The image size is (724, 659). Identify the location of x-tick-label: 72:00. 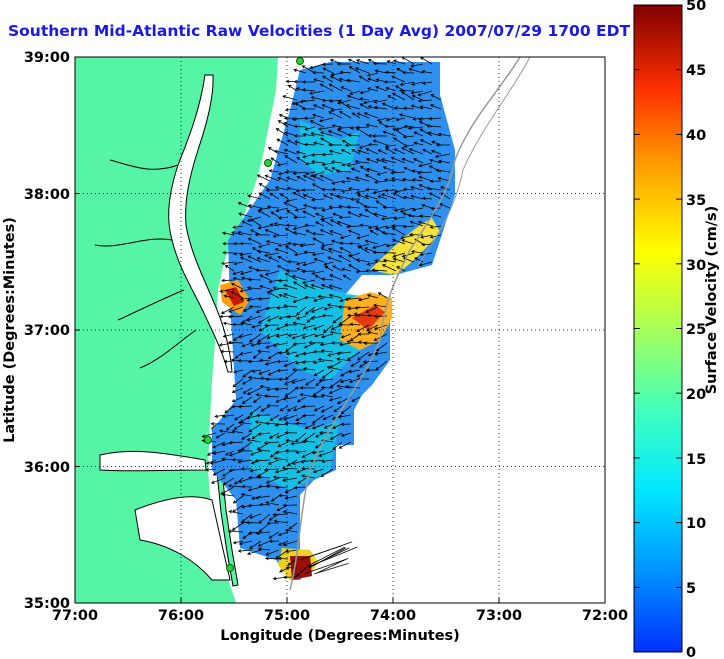
(605, 616).